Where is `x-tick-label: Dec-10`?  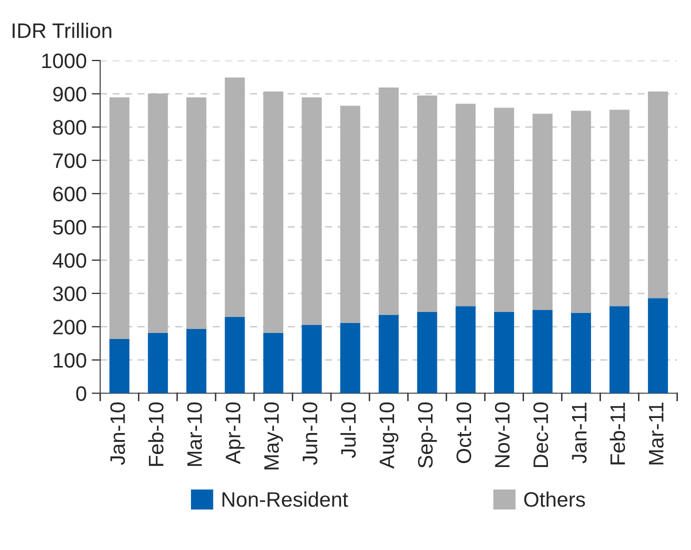
x-tick-label: Dec-10 is located at coordinates (540, 435).